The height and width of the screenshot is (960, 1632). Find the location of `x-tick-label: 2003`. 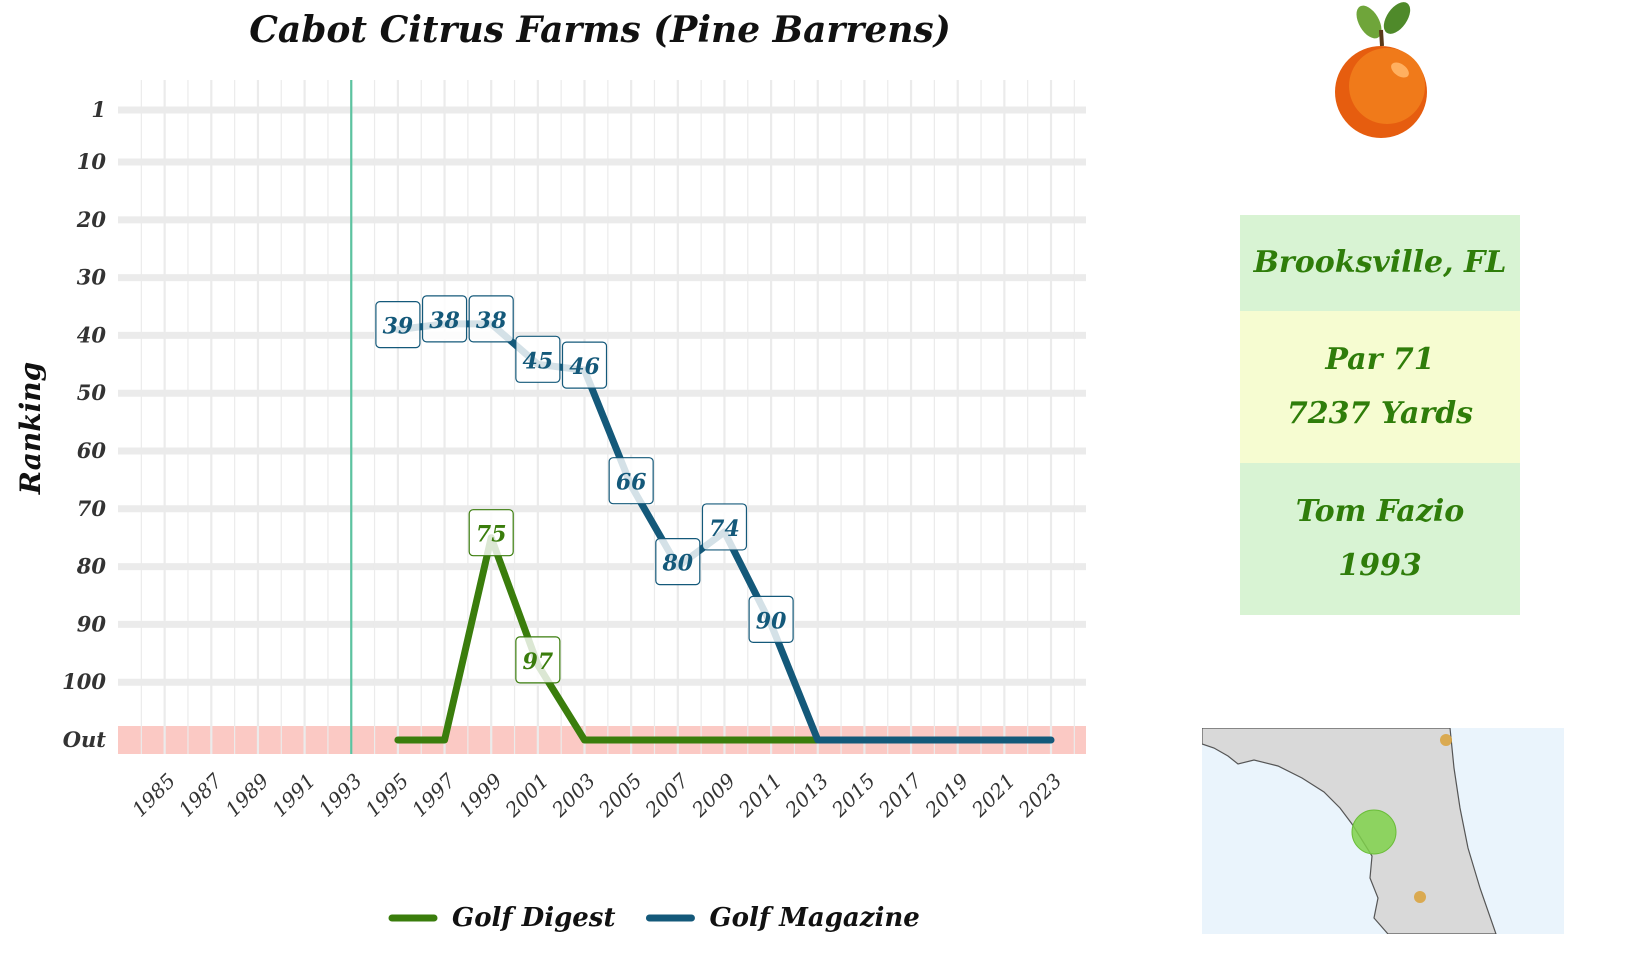

x-tick-label: 2003 is located at coordinates (573, 796).